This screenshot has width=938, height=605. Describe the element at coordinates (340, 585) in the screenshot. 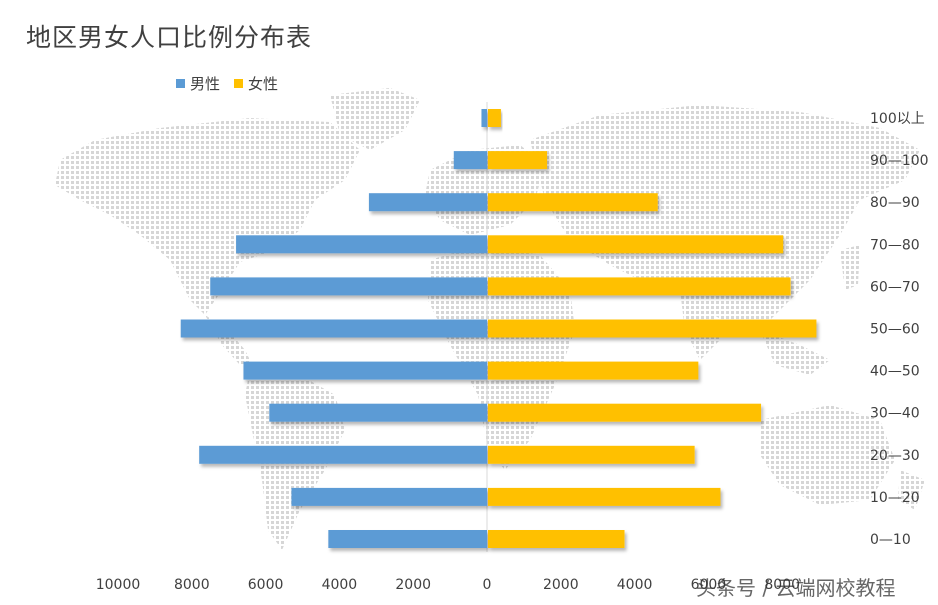

I see `x-tick-label-3: 4000` at that location.